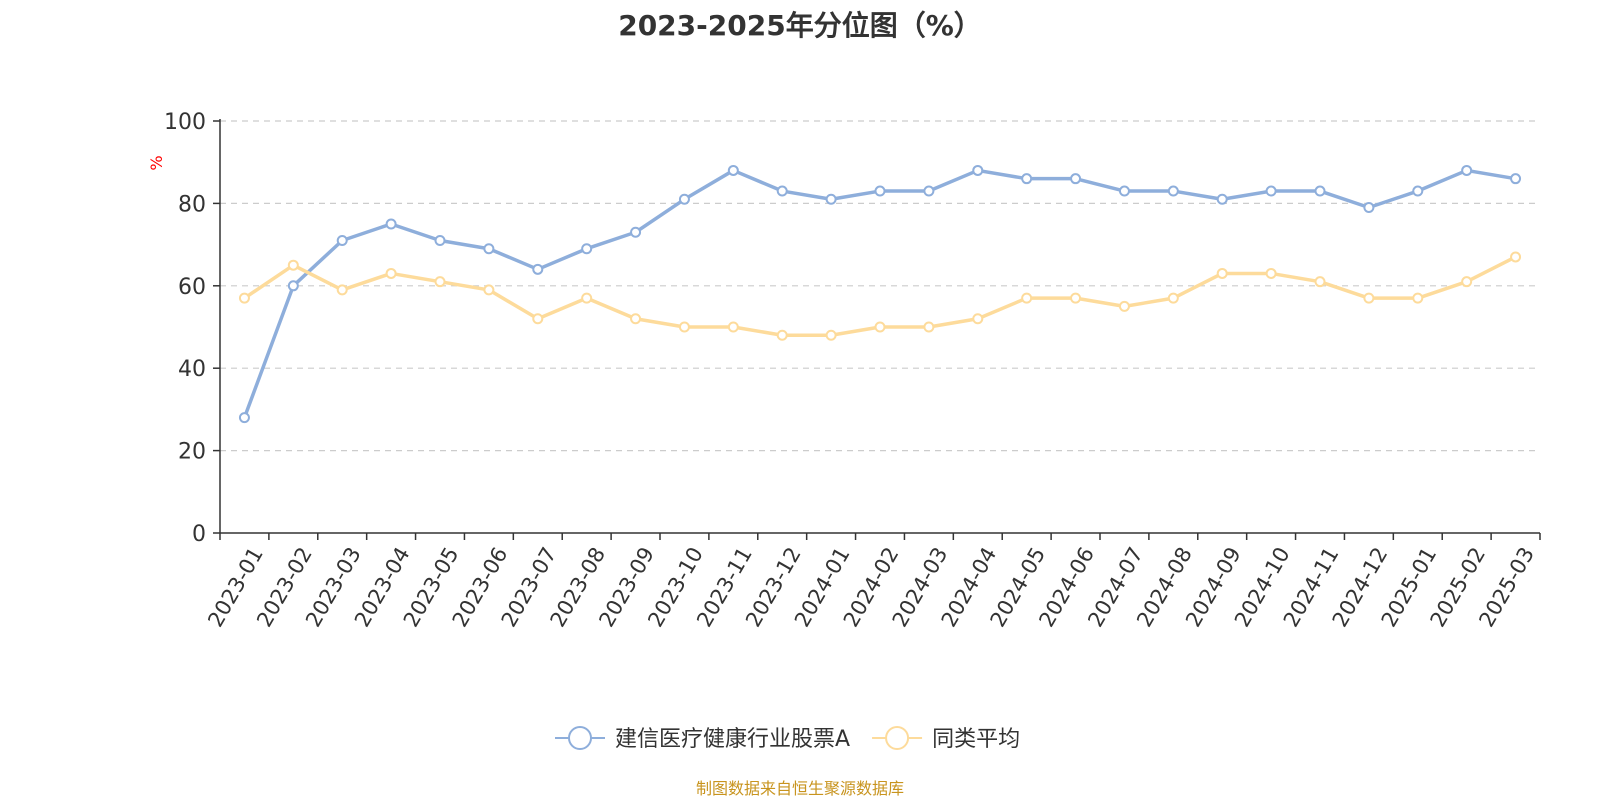 The height and width of the screenshot is (800, 1600). I want to click on y-tick-label: 40, so click(192, 369).